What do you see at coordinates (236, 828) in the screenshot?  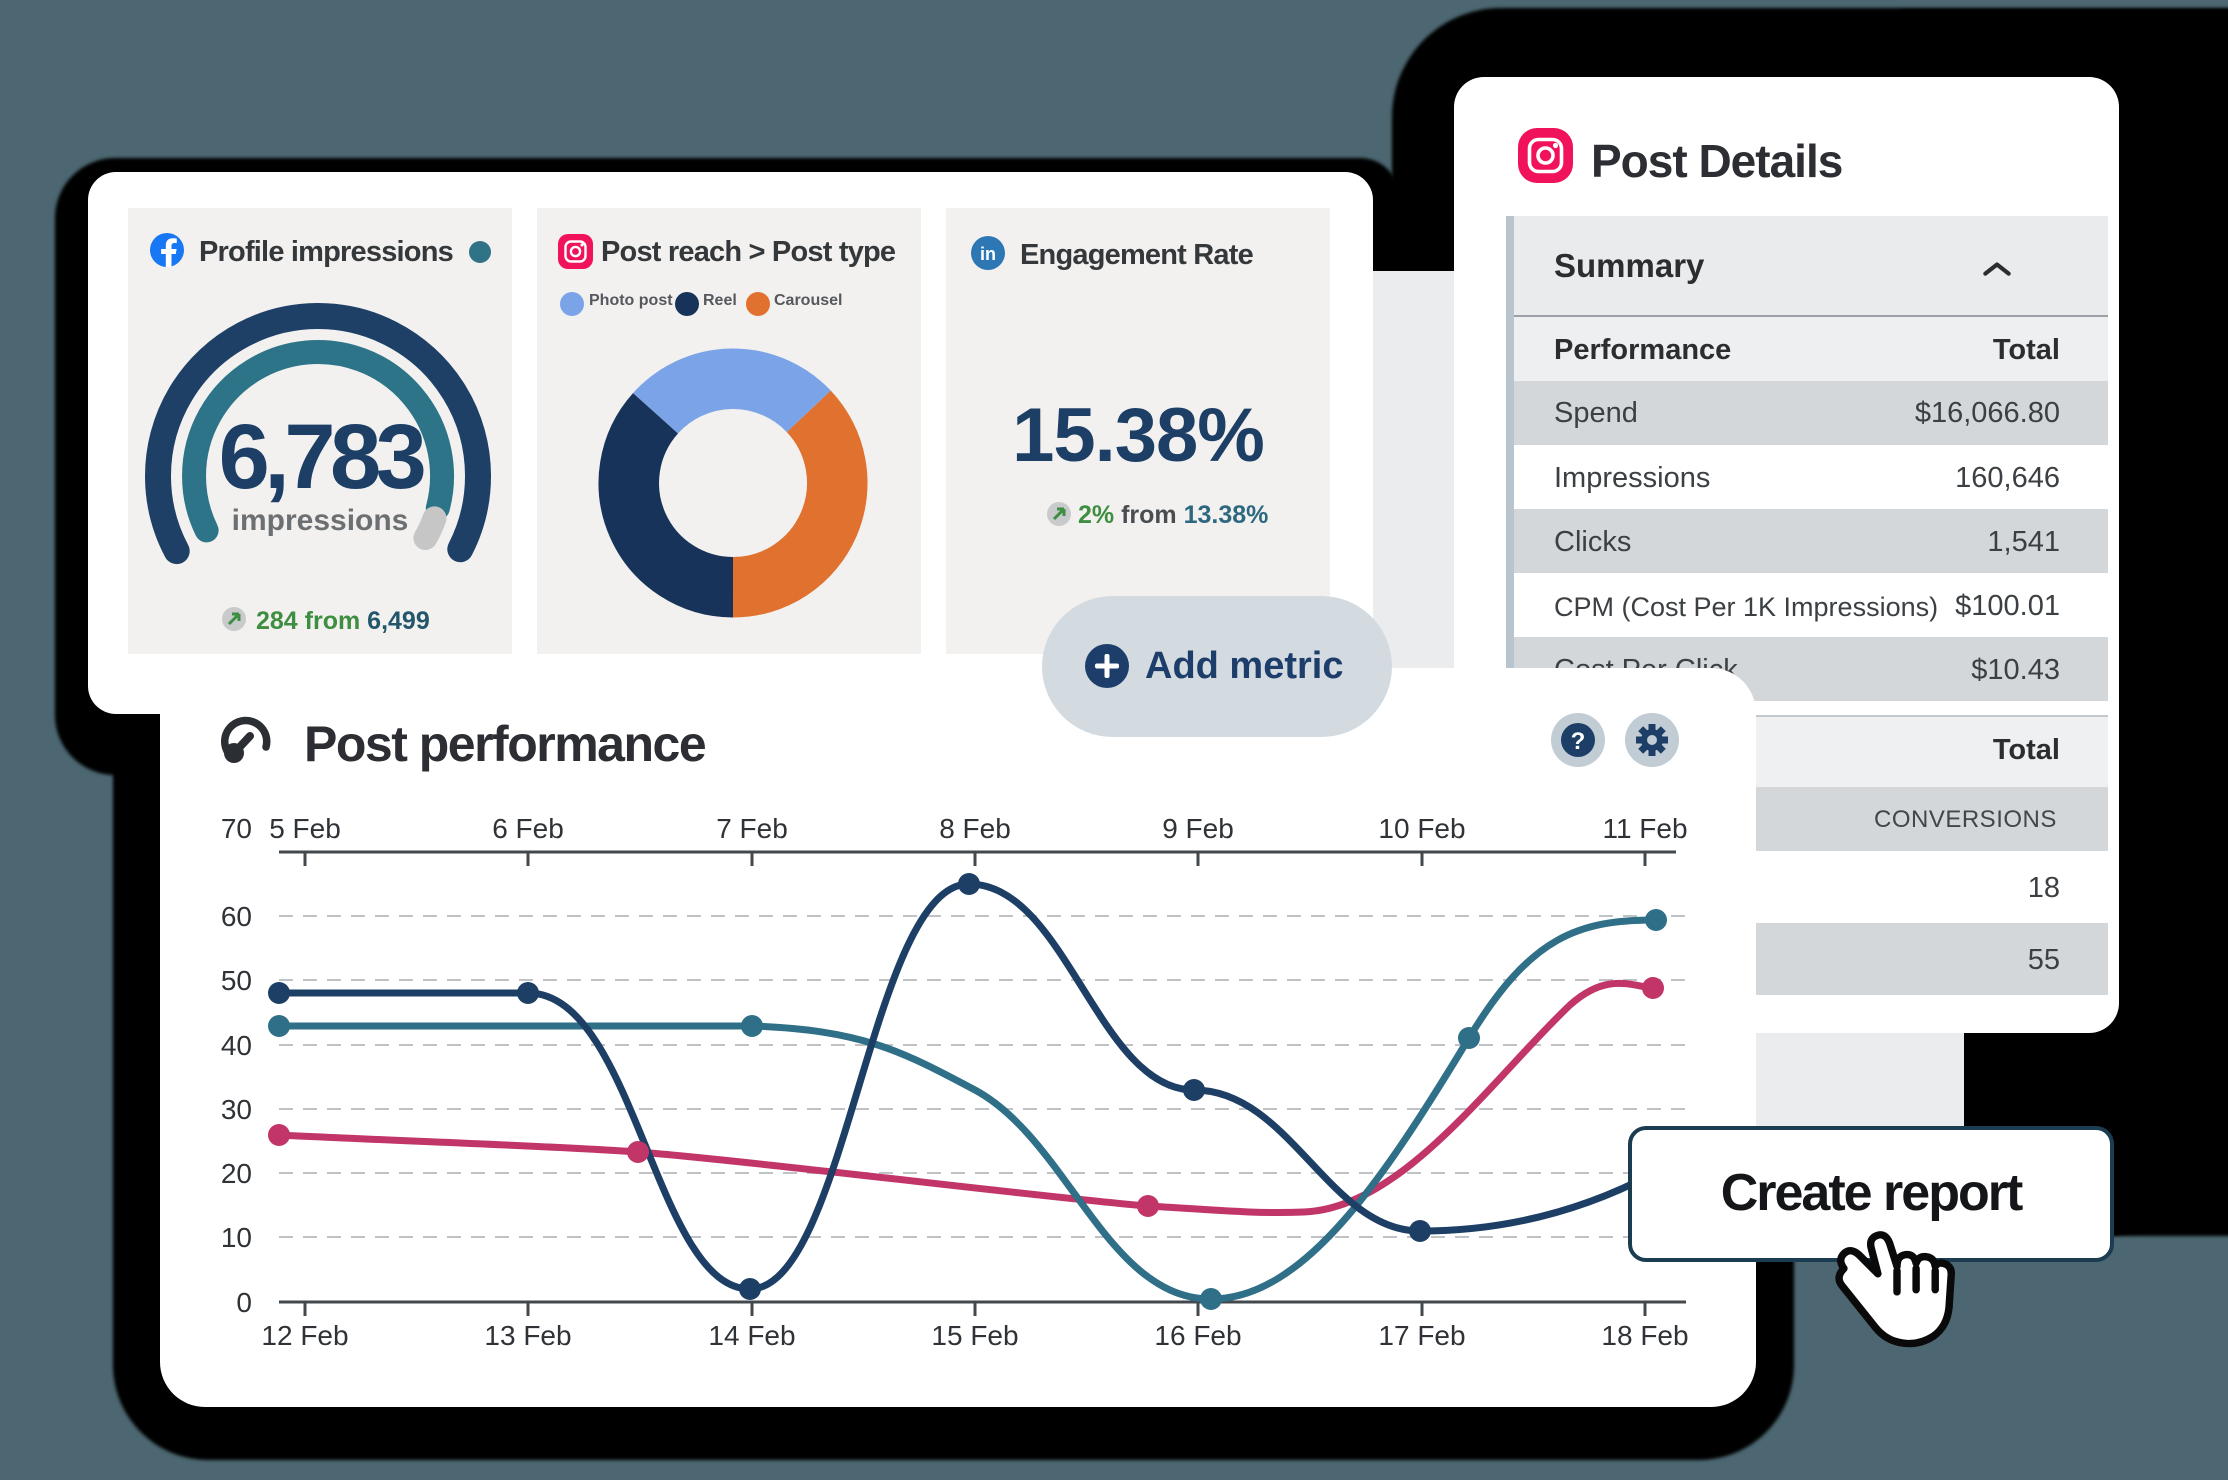 I see `svg-text: 70` at bounding box center [236, 828].